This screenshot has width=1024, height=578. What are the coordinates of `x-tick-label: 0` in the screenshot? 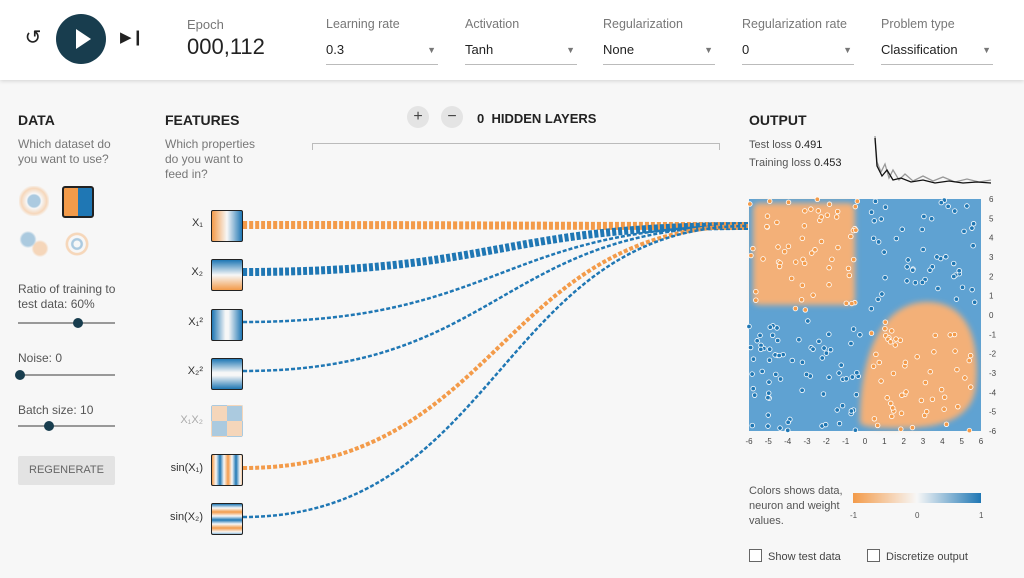 It's located at (865, 441).